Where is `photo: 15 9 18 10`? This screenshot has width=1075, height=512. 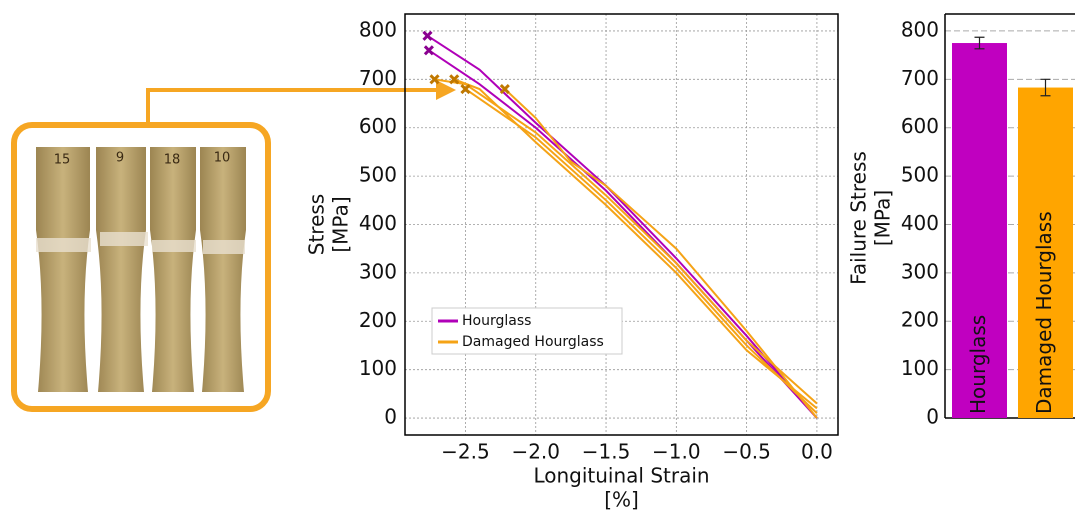 photo: 15 9 18 10 is located at coordinates (141, 267).